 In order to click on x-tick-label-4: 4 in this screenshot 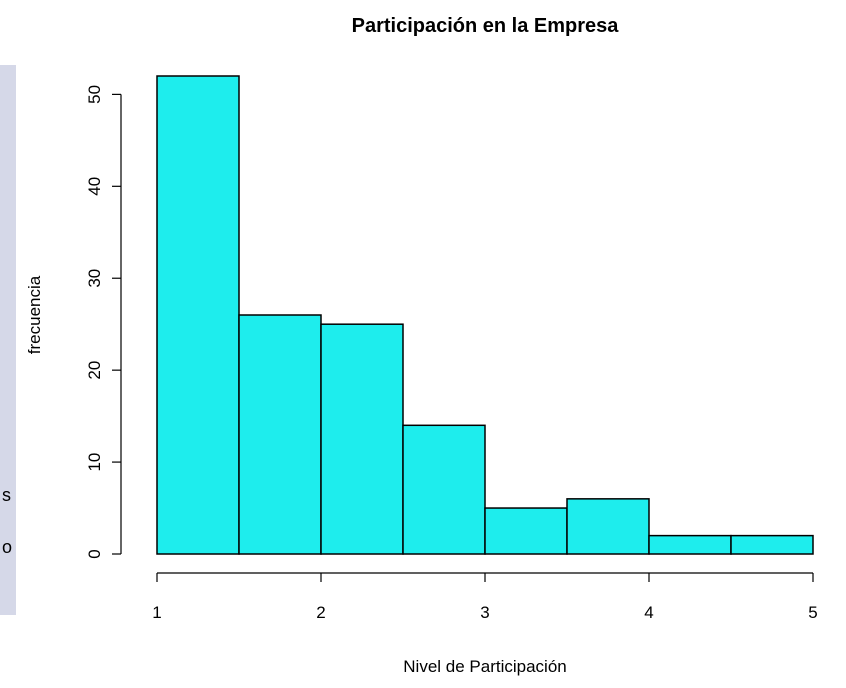, I will do `click(648, 612)`.